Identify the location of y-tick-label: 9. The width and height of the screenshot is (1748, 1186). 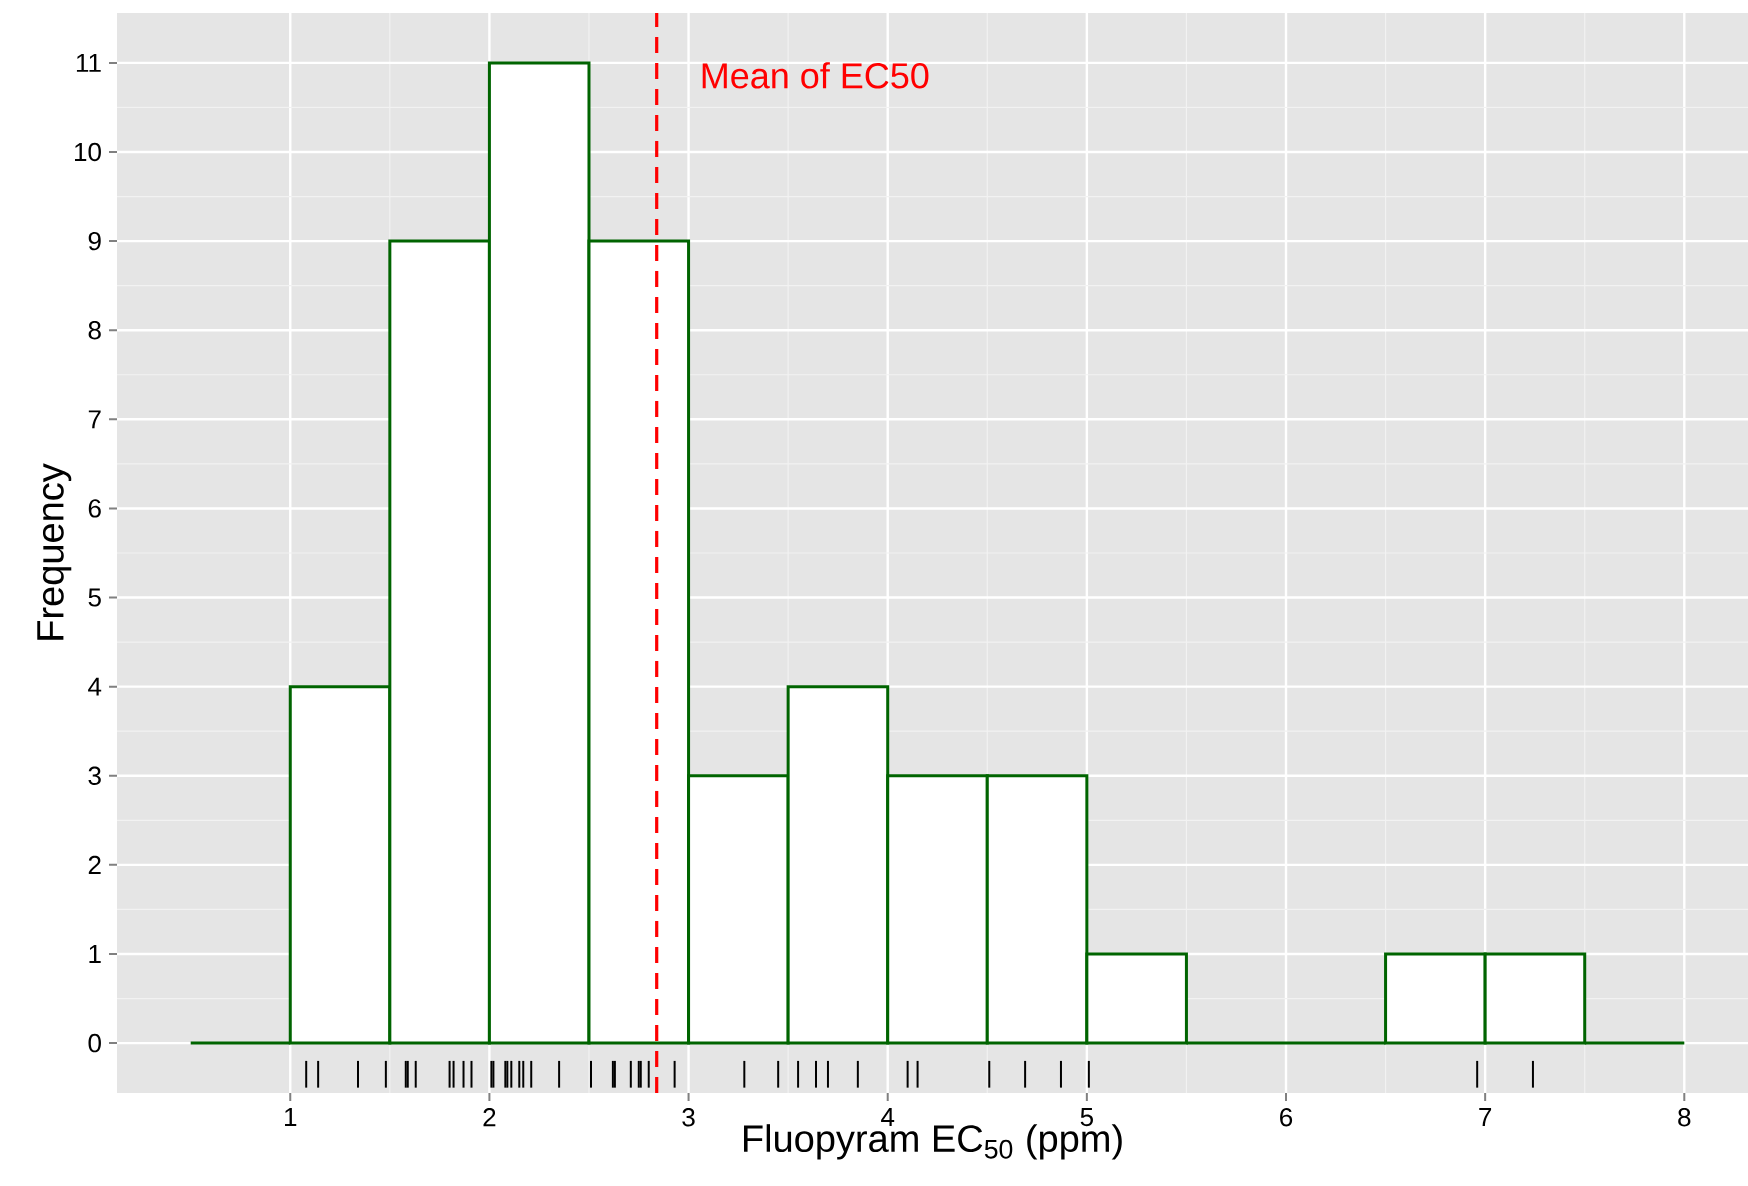
(94, 241).